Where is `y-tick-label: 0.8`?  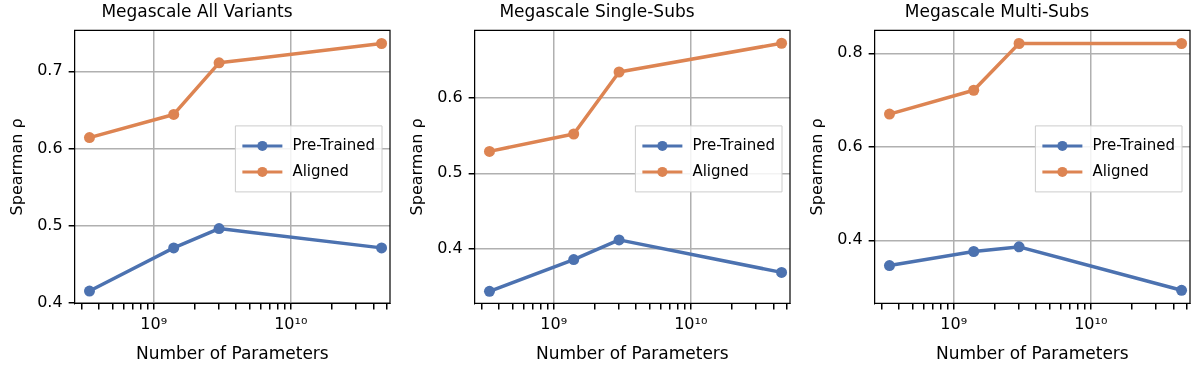
y-tick-label: 0.8 is located at coordinates (850, 52).